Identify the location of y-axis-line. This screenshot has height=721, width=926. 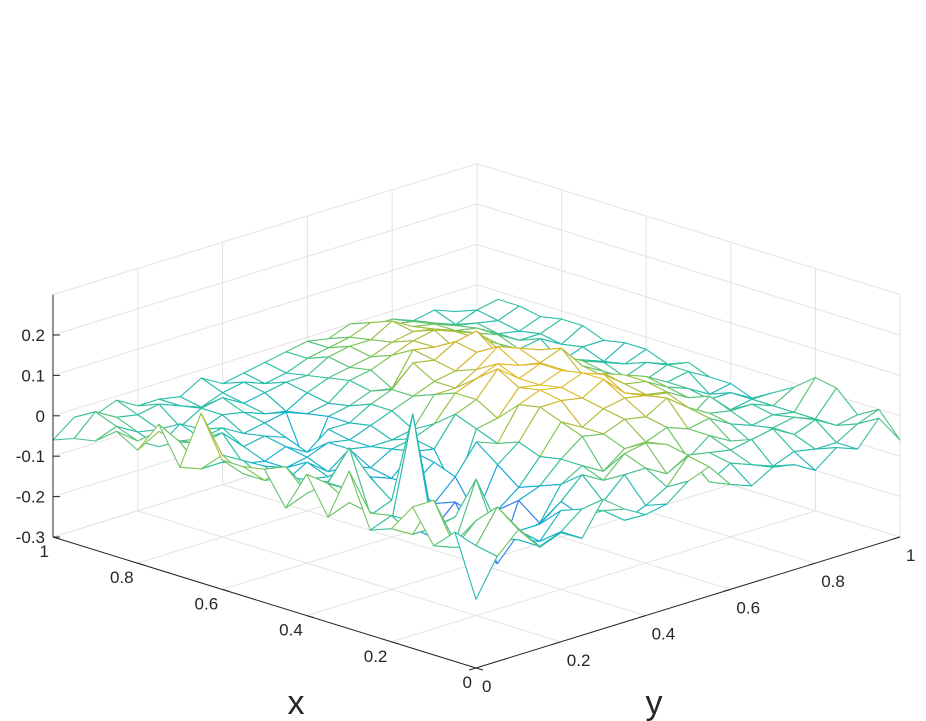
(688, 602).